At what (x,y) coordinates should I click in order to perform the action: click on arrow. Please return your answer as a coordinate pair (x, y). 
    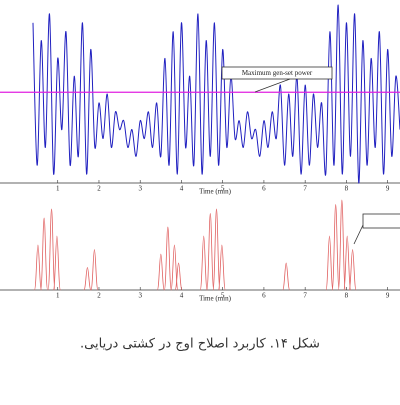
    Looking at the image, I should click on (358, 234).